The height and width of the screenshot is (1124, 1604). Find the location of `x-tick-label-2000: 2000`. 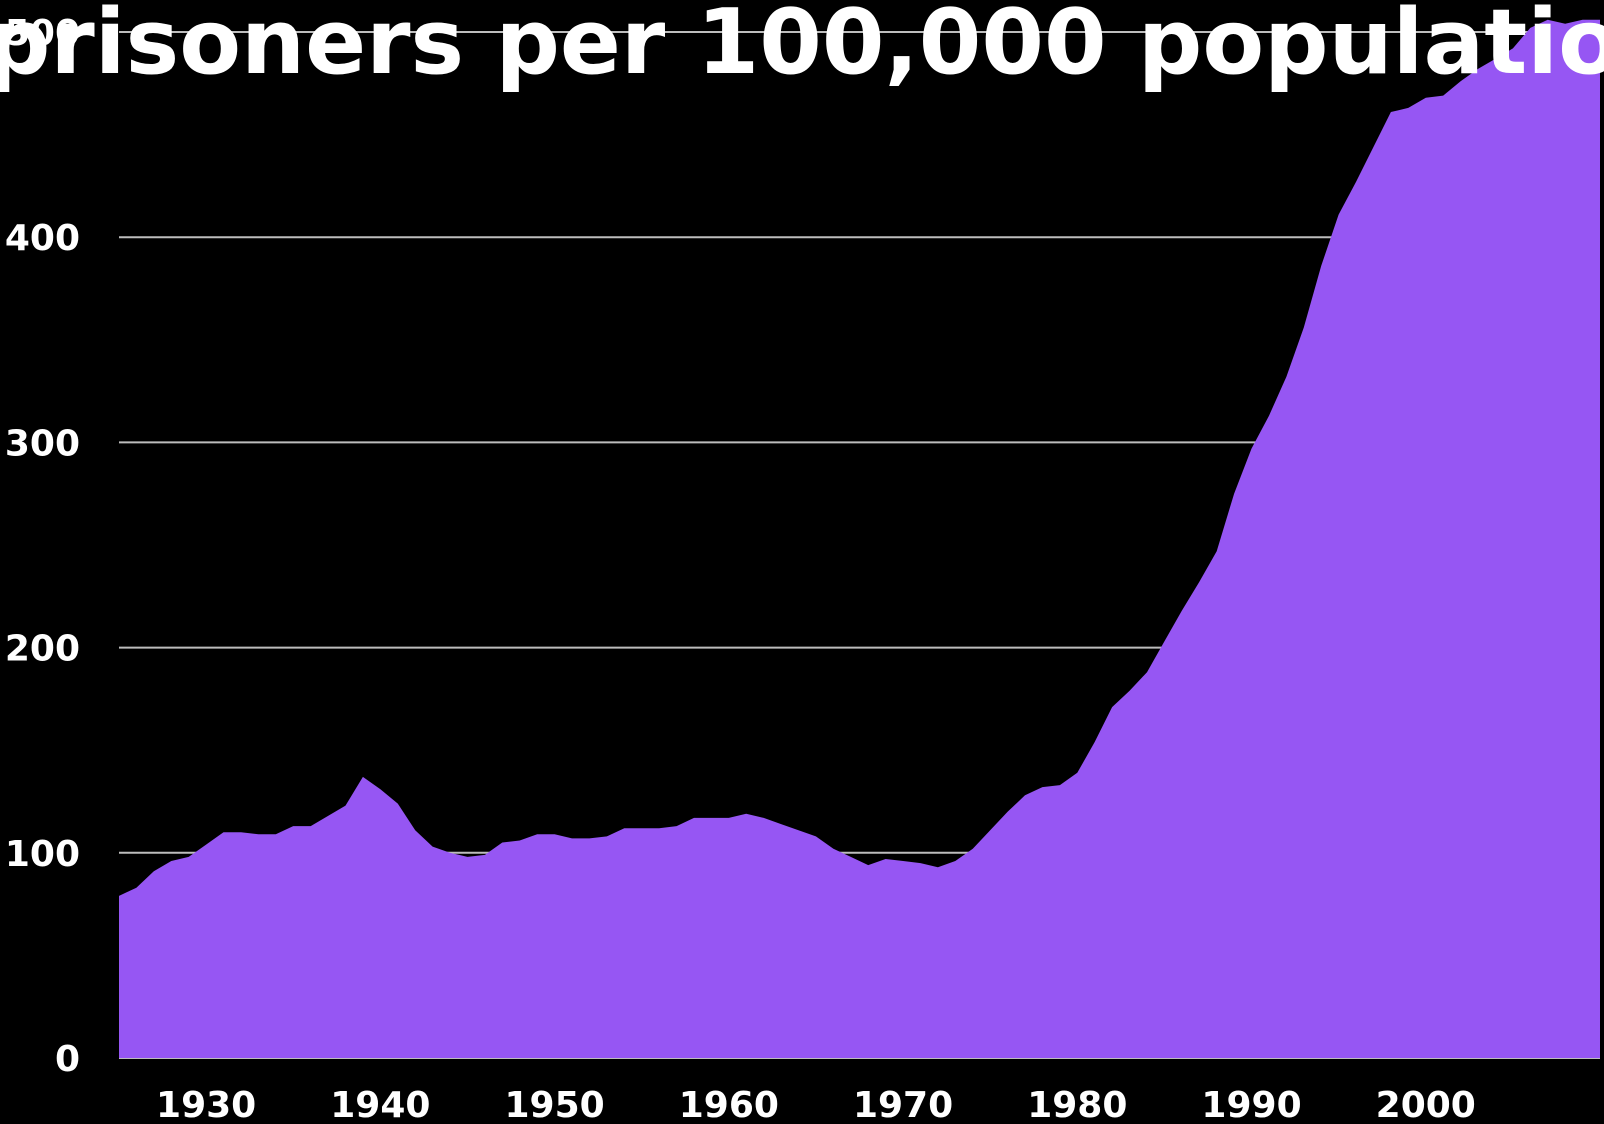

x-tick-label-2000: 2000 is located at coordinates (1426, 1104).